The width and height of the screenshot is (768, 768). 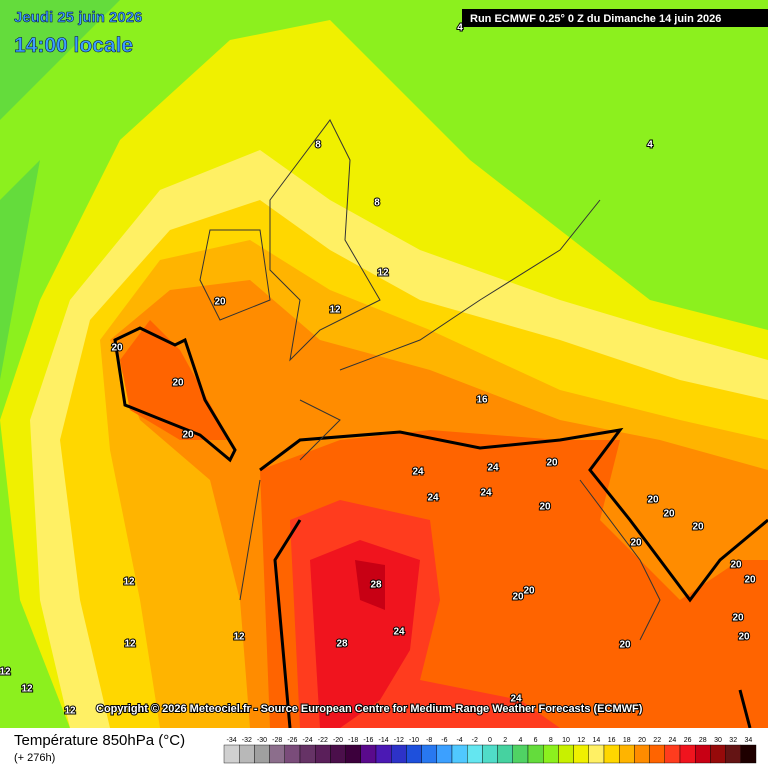 I want to click on legend-tick: -32, so click(x=247, y=740).